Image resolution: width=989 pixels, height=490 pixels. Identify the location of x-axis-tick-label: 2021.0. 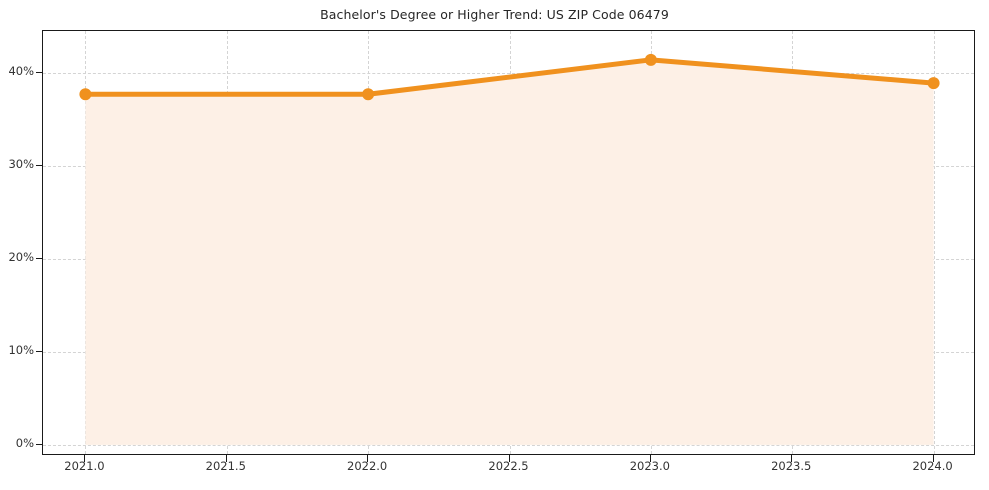
(84, 466).